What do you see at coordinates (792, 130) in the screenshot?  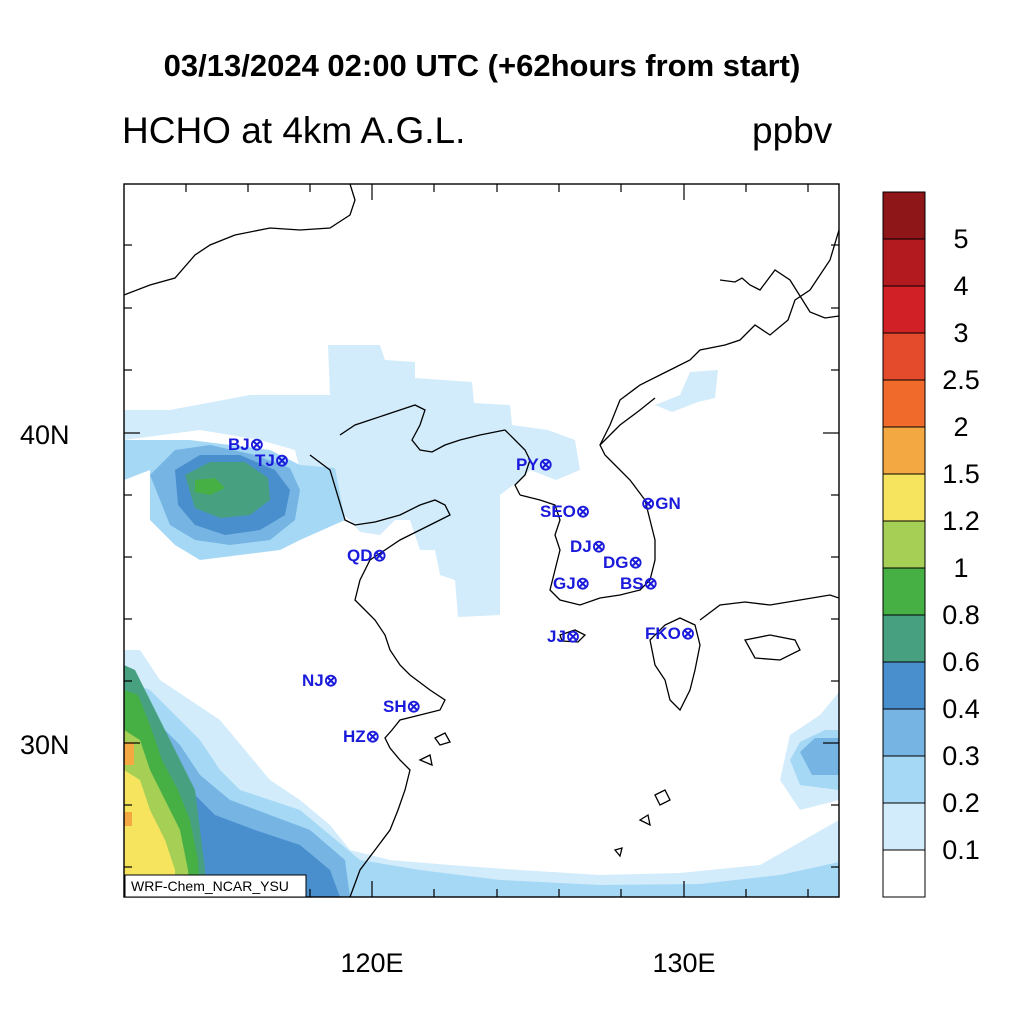 I see `units-label: ppbv` at bounding box center [792, 130].